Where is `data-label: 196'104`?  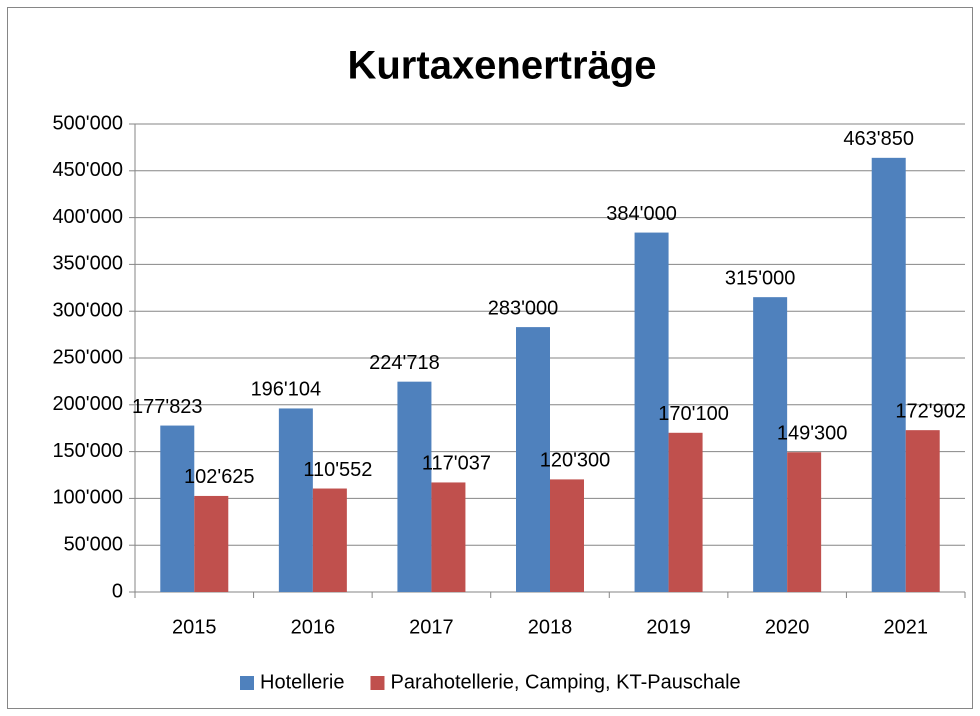 data-label: 196'104 is located at coordinates (286, 390).